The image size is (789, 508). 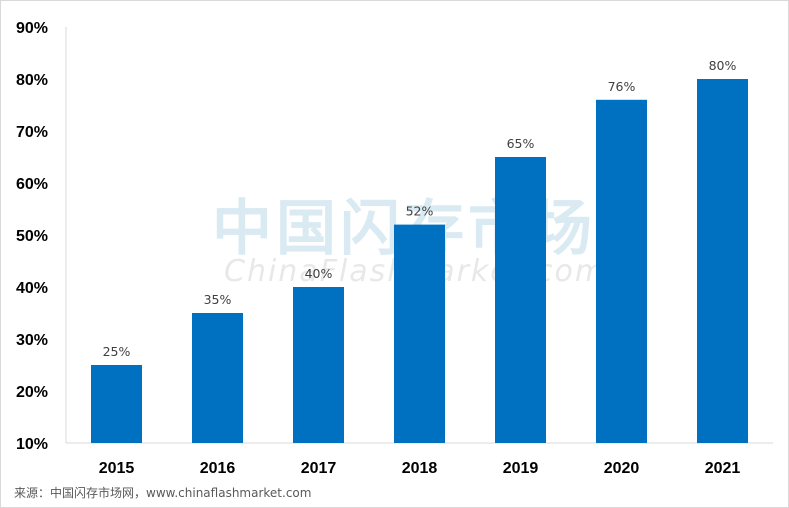 What do you see at coordinates (32, 28) in the screenshot?
I see `y-tick-label: 90%` at bounding box center [32, 28].